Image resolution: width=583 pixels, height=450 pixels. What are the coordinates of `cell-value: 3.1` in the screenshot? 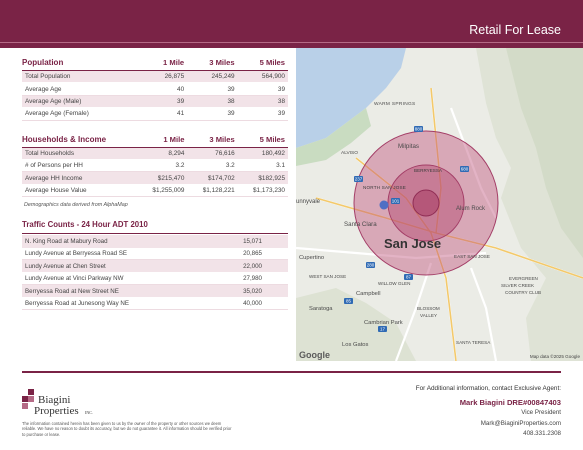 It's located at (262, 166).